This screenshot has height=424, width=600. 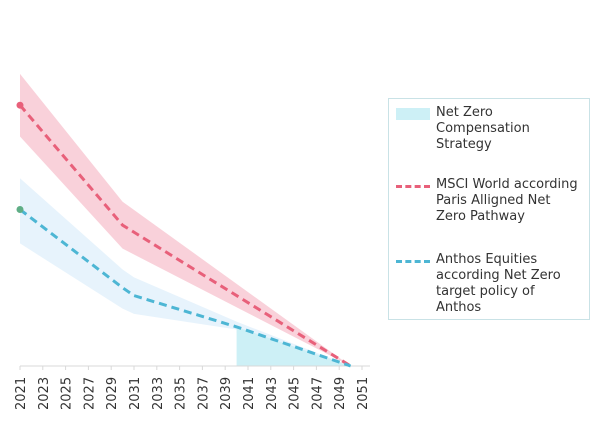 What do you see at coordinates (249, 393) in the screenshot?
I see `x-tick-label-2041: 2041` at bounding box center [249, 393].